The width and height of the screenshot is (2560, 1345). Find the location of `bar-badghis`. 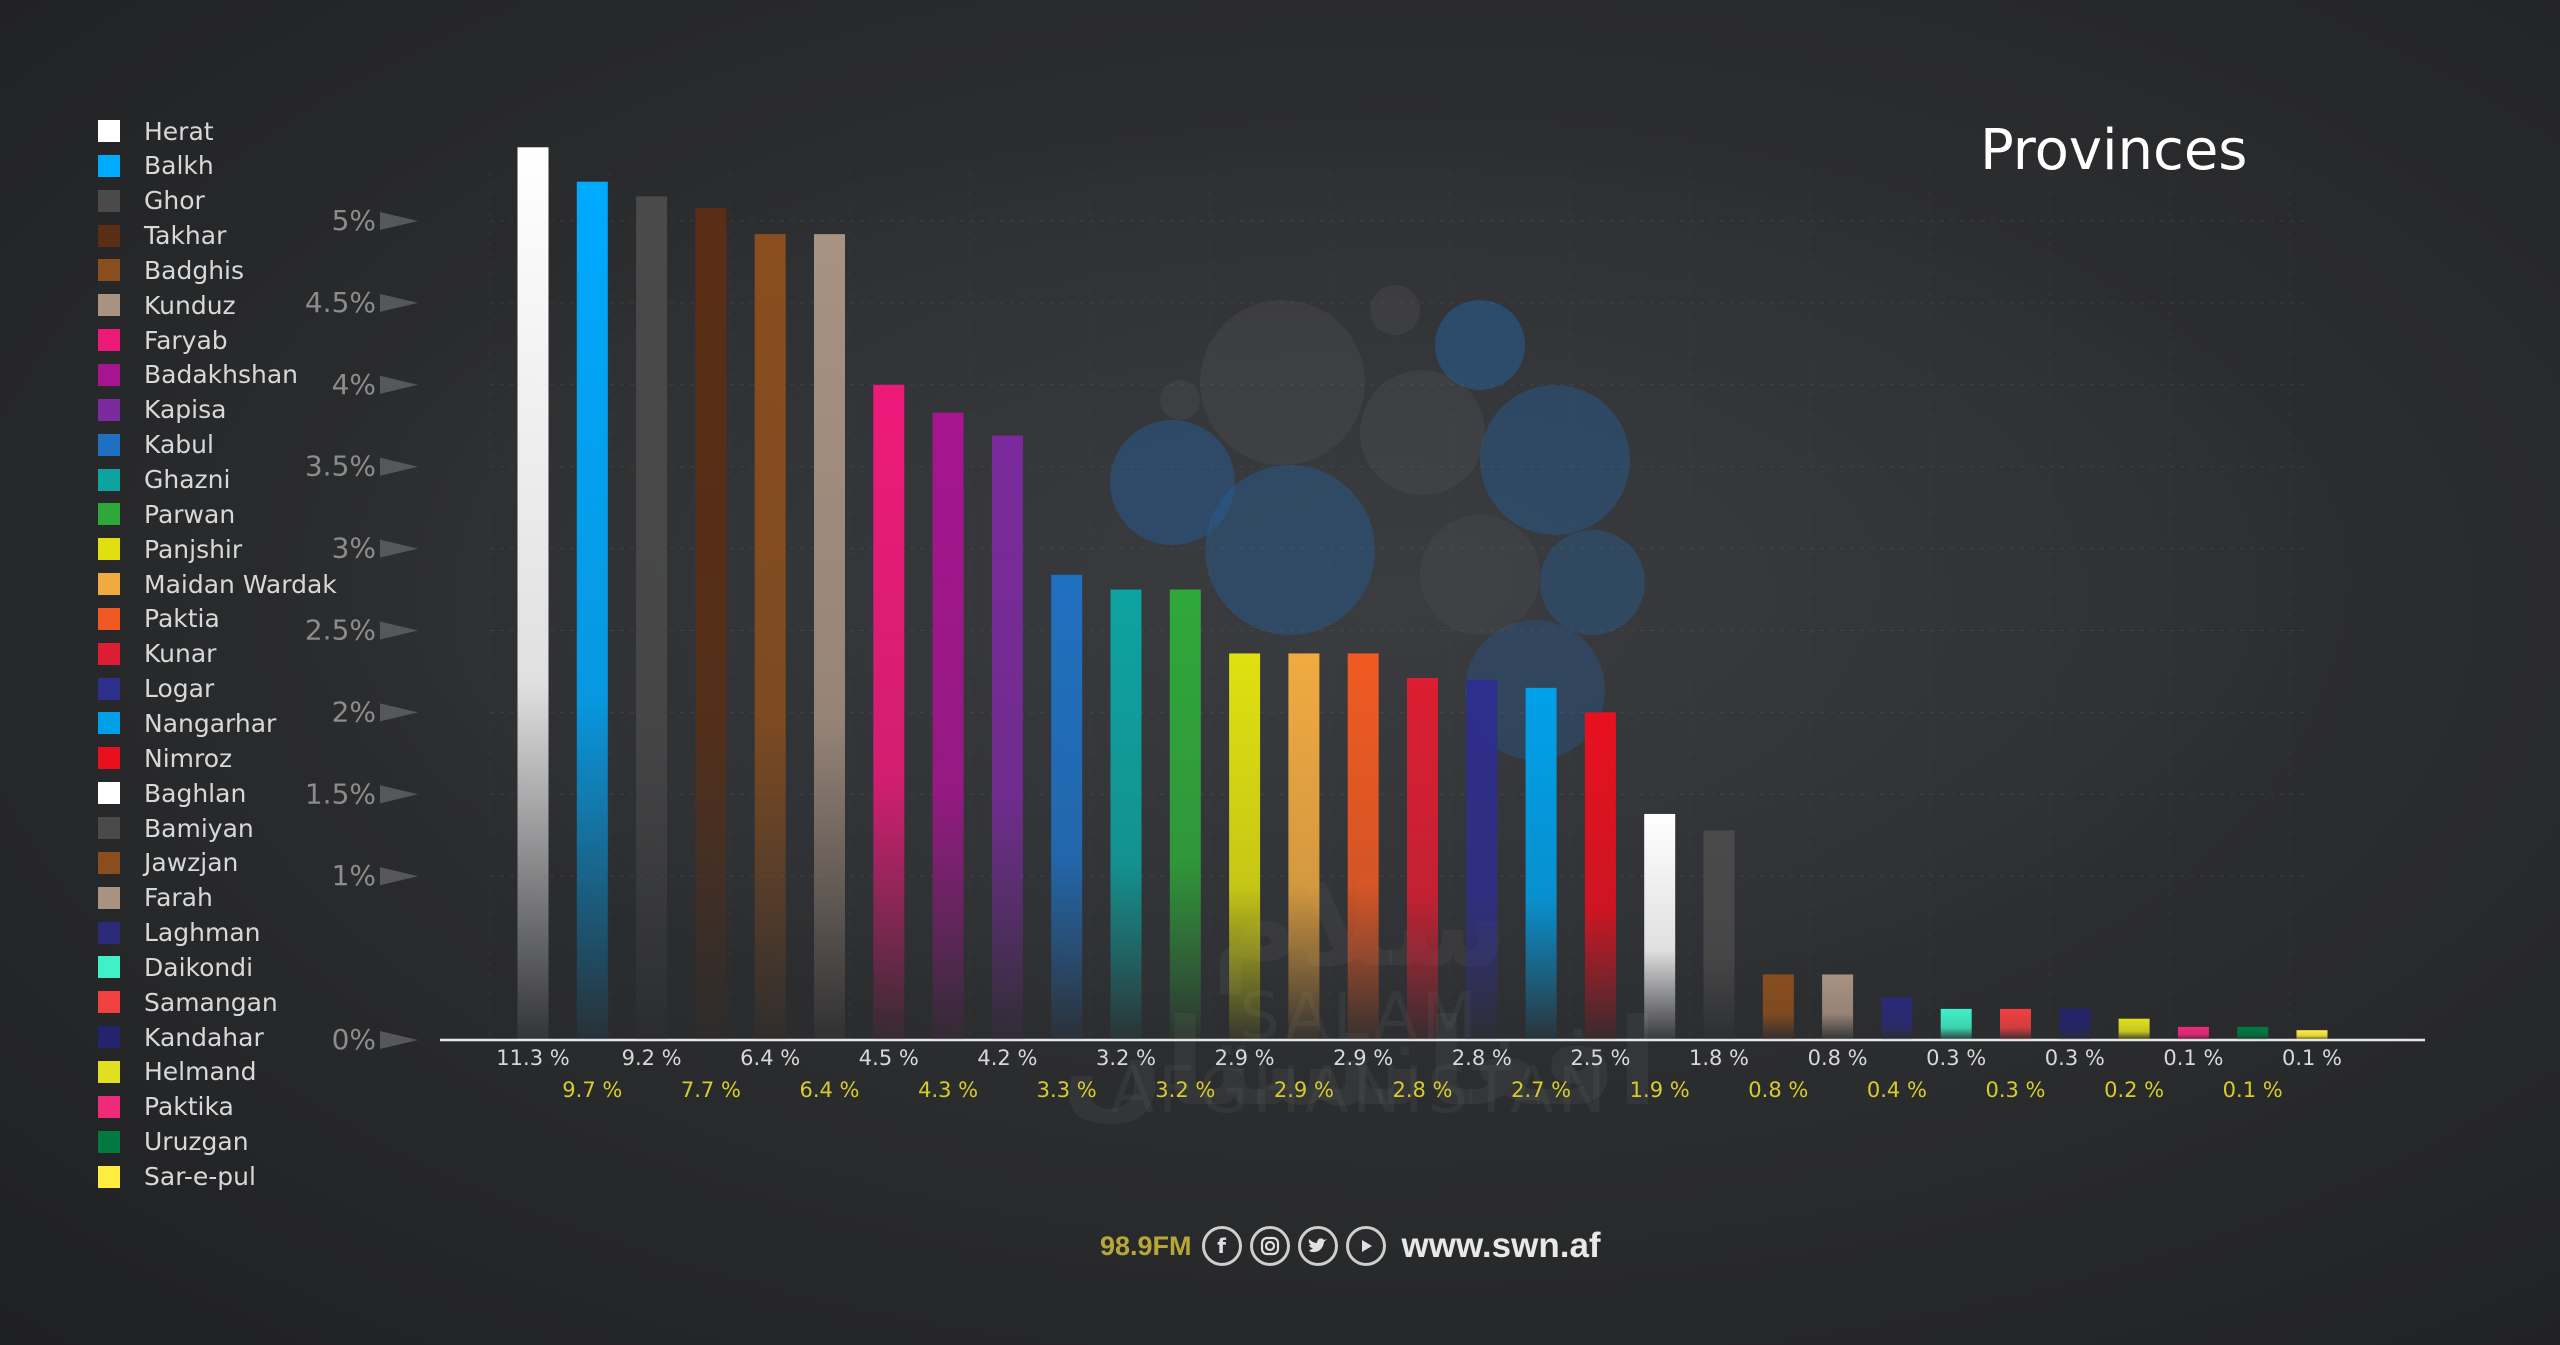

bar-badghis is located at coordinates (770, 637).